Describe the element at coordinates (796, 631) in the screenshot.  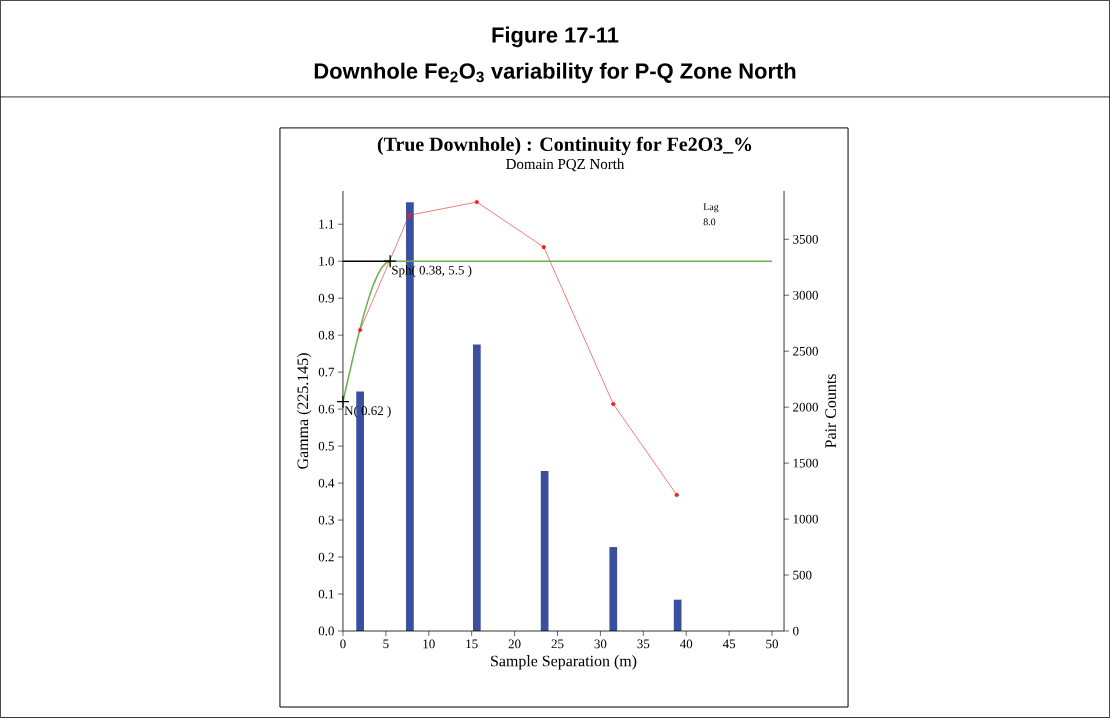
I see `y2-tick-label: 0` at that location.